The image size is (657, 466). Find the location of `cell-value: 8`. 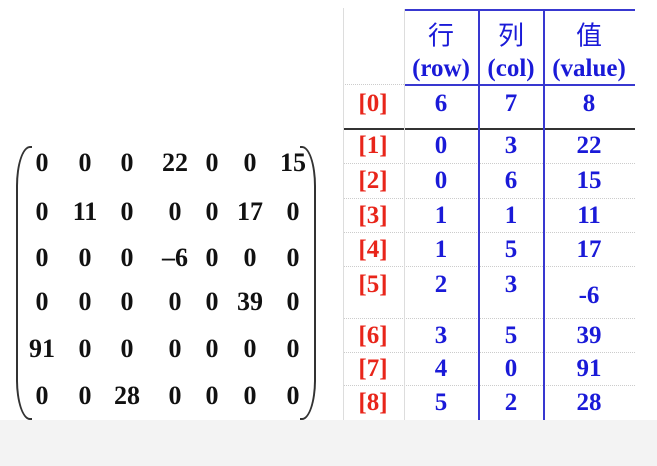

cell-value: 8 is located at coordinates (589, 103).